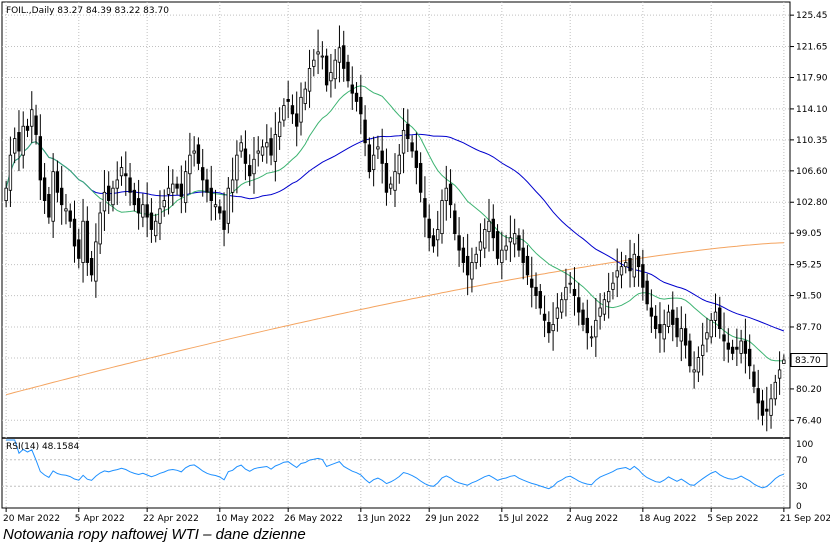 The height and width of the screenshot is (550, 830). What do you see at coordinates (523, 519) in the screenshot?
I see `time-tick-label: 15 Jul 2022` at bounding box center [523, 519].